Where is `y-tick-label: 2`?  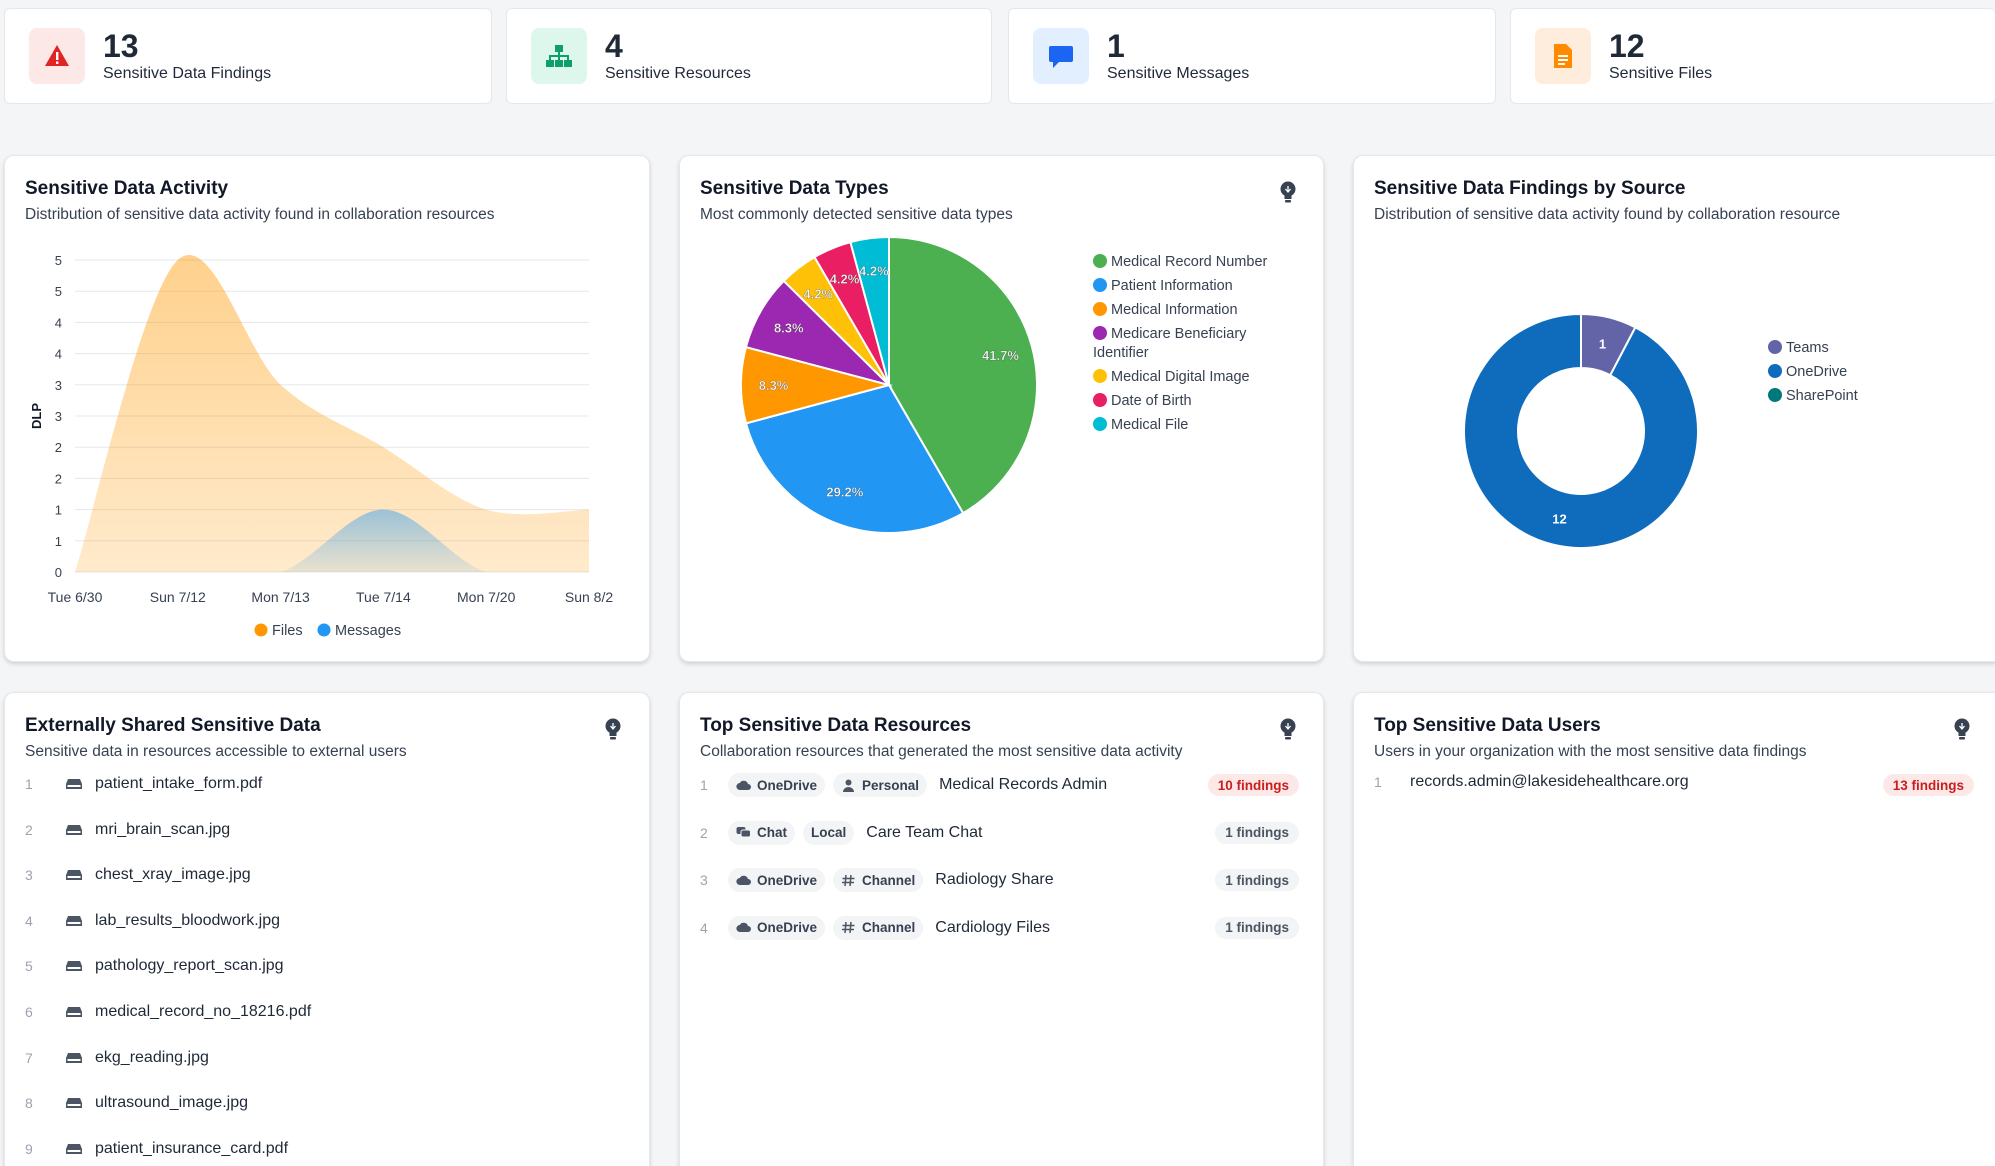
y-tick-label: 2 is located at coordinates (58, 447).